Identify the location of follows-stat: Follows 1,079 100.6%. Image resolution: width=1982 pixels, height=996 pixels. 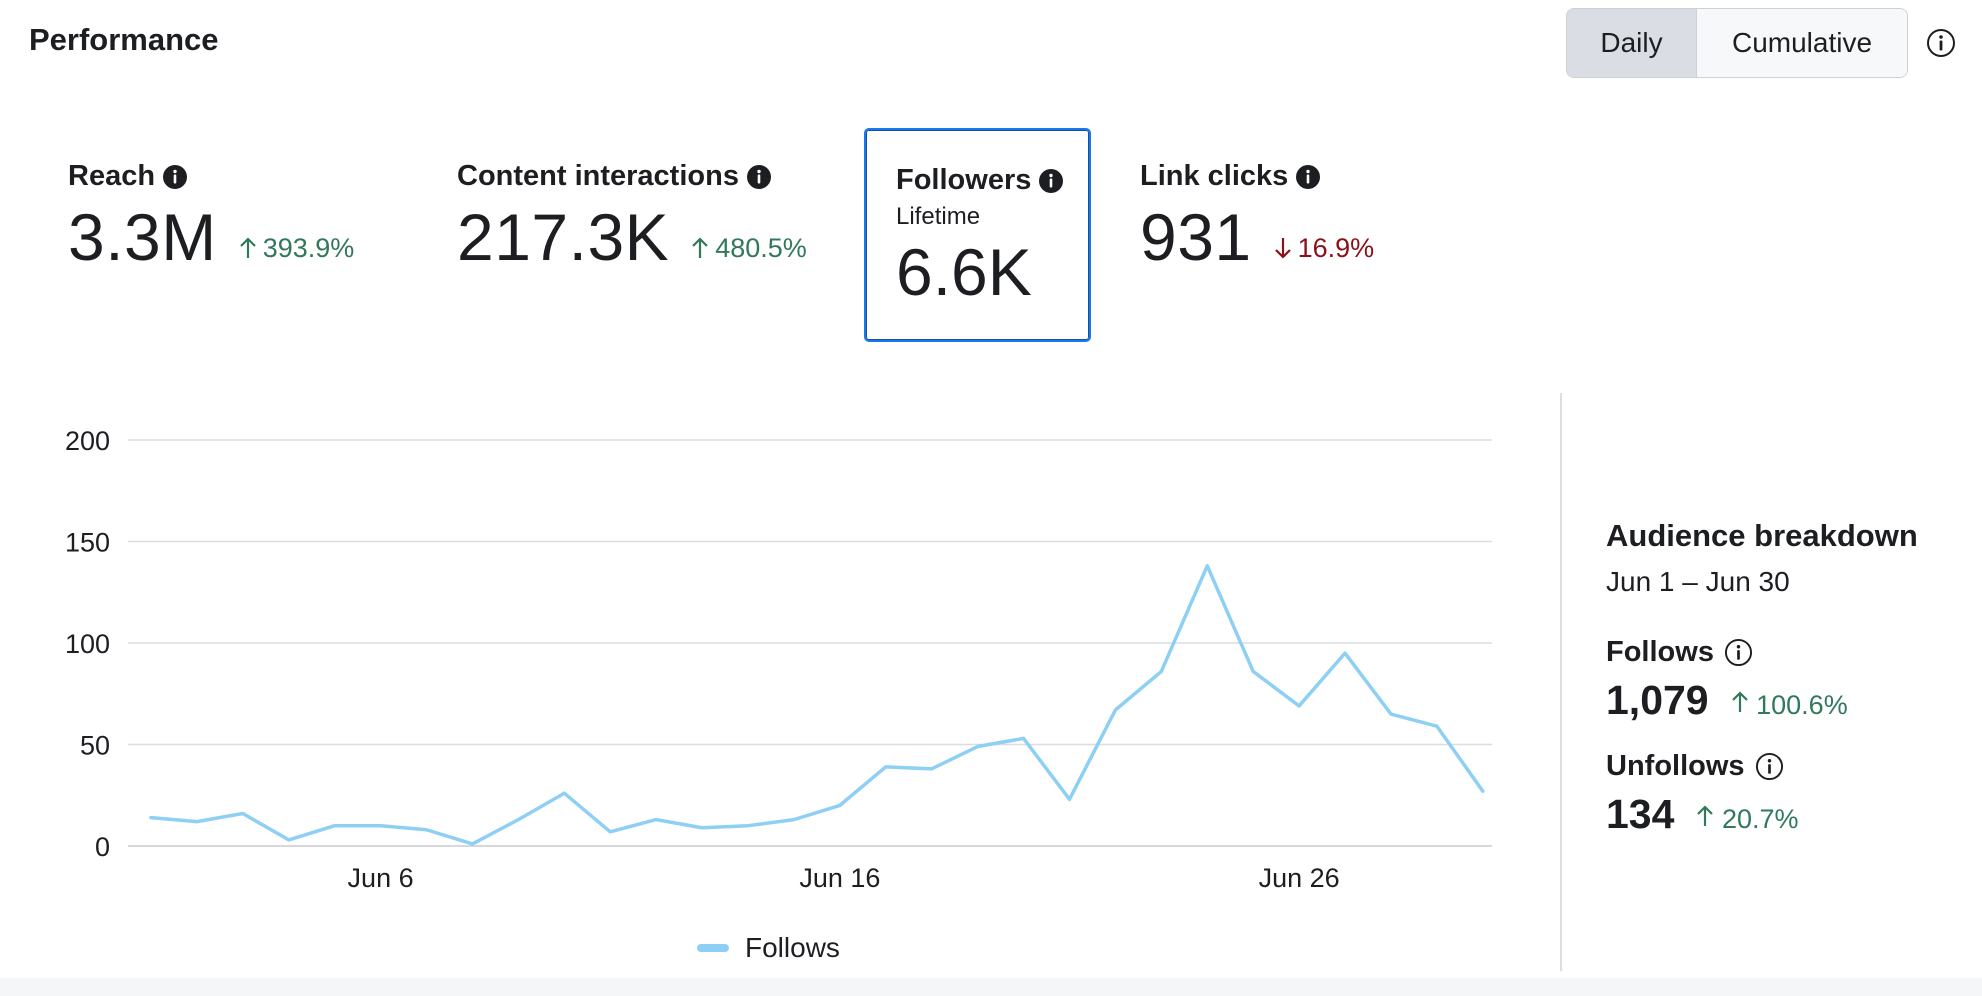
(1762, 680).